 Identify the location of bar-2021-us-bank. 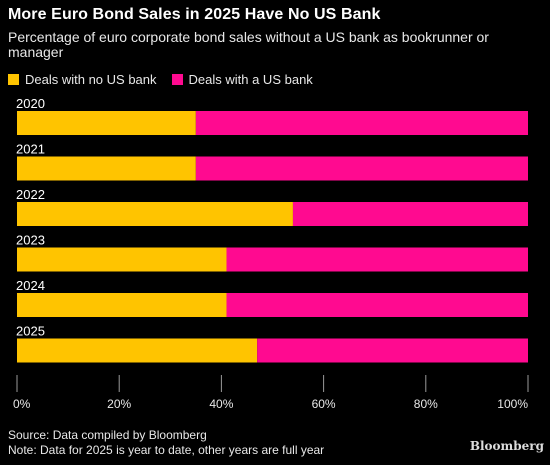
(361, 168).